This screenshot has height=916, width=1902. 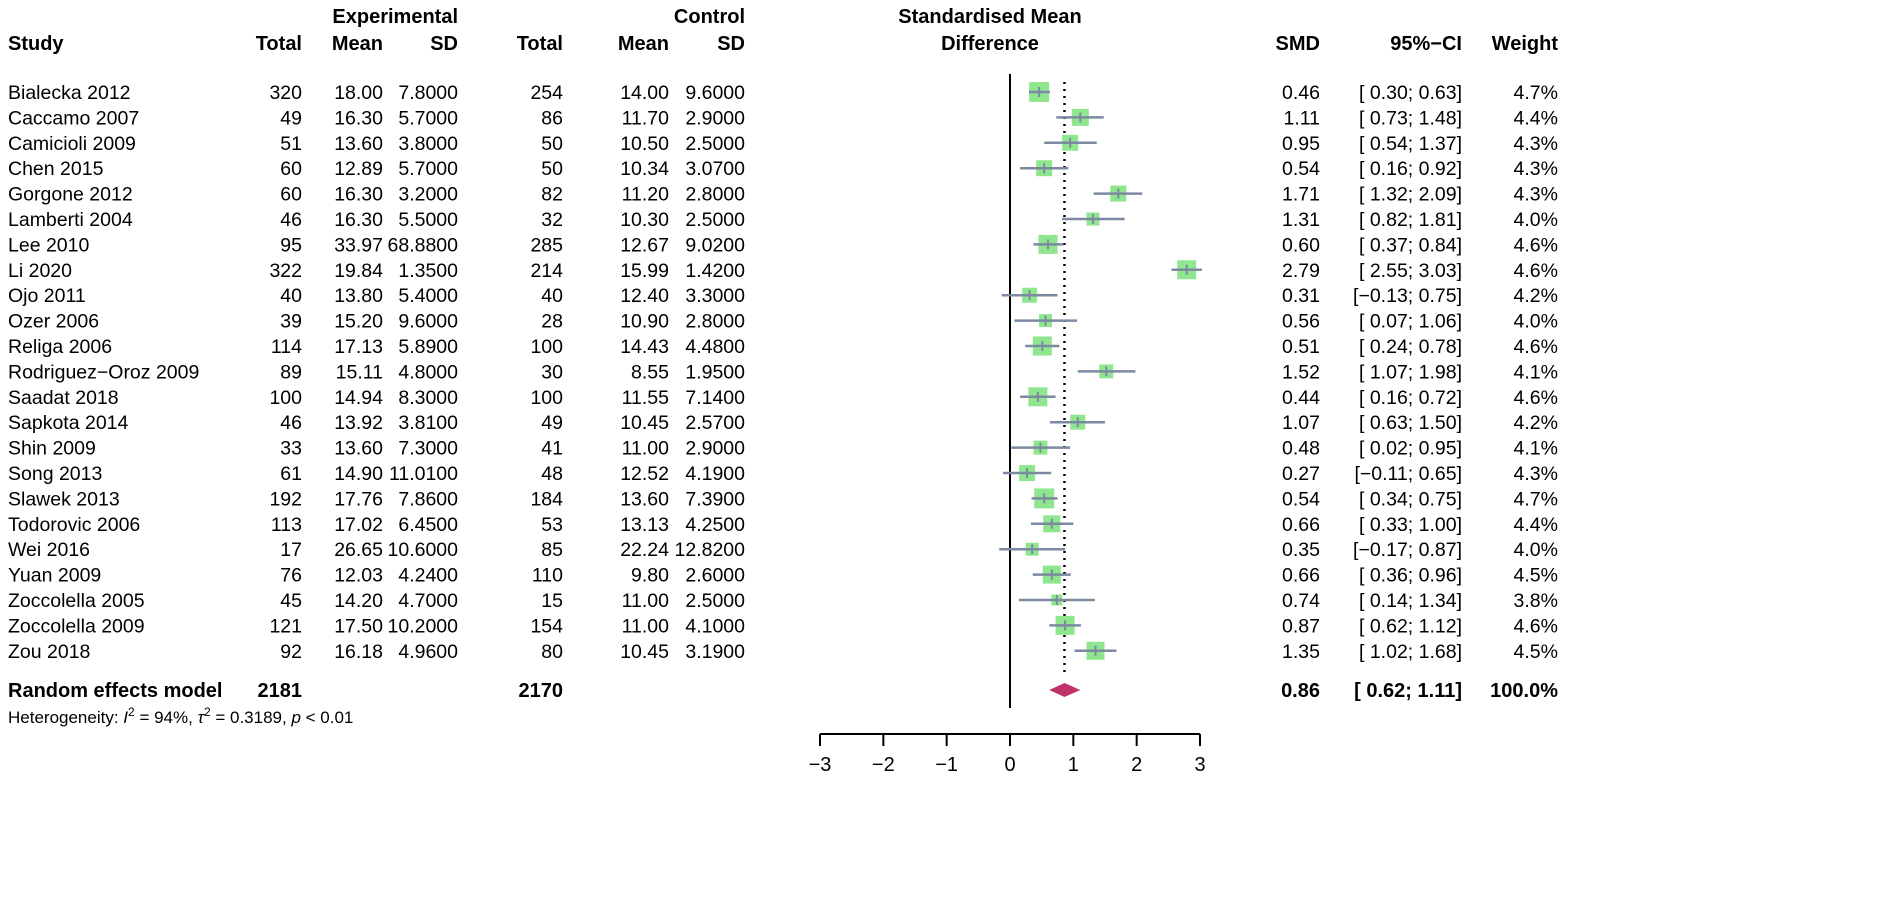 What do you see at coordinates (1301, 245) in the screenshot?
I see `smd-cell: 0.60` at bounding box center [1301, 245].